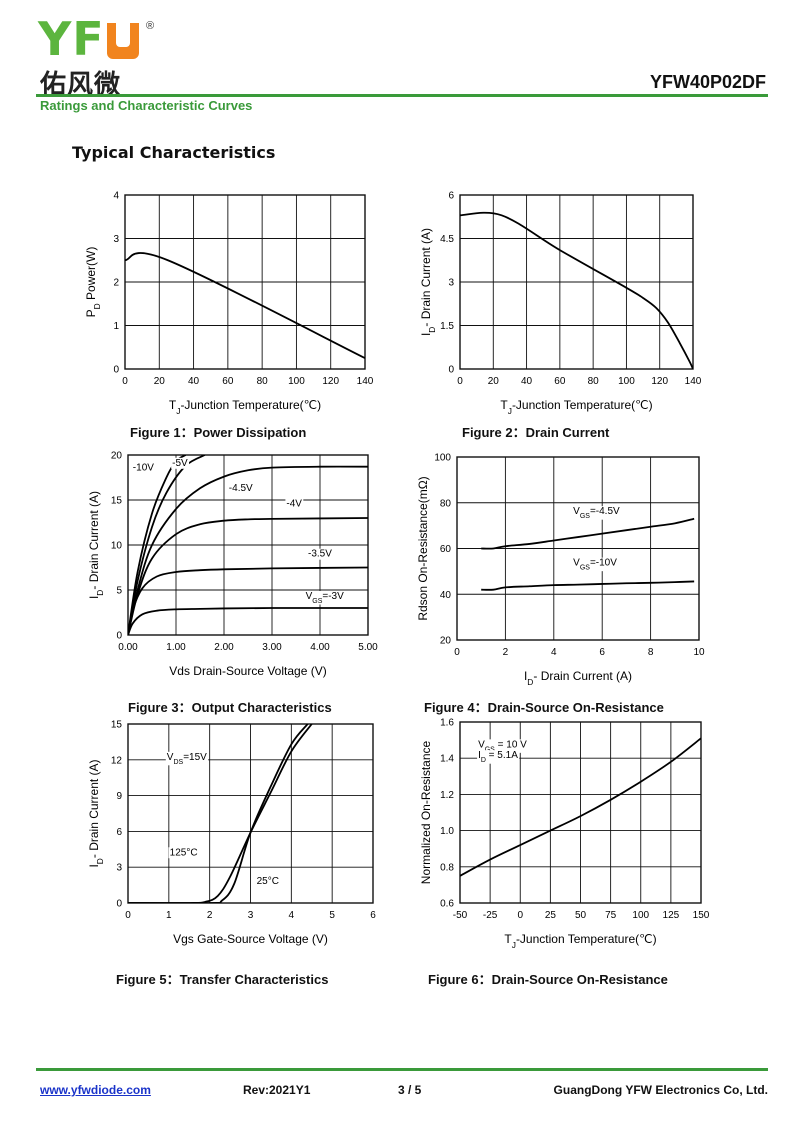 Image resolution: width=800 pixels, height=1130 pixels. I want to click on y-axis-label: PD Power(W), so click(93, 282).